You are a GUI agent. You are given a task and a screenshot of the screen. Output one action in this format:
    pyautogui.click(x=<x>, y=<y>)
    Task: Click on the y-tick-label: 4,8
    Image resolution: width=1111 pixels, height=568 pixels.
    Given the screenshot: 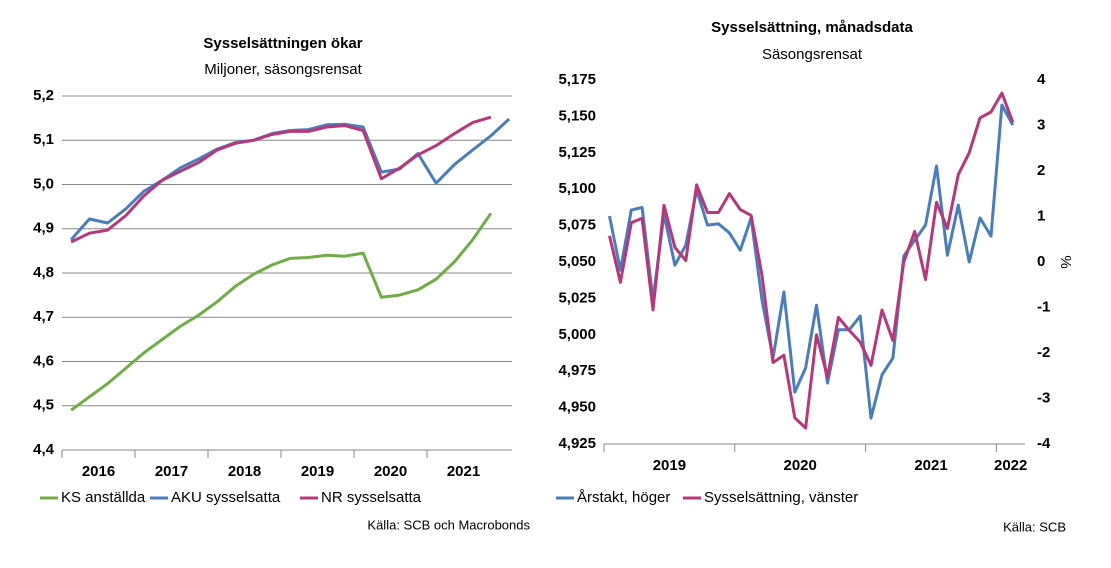 What is the action you would take?
    pyautogui.click(x=43, y=272)
    